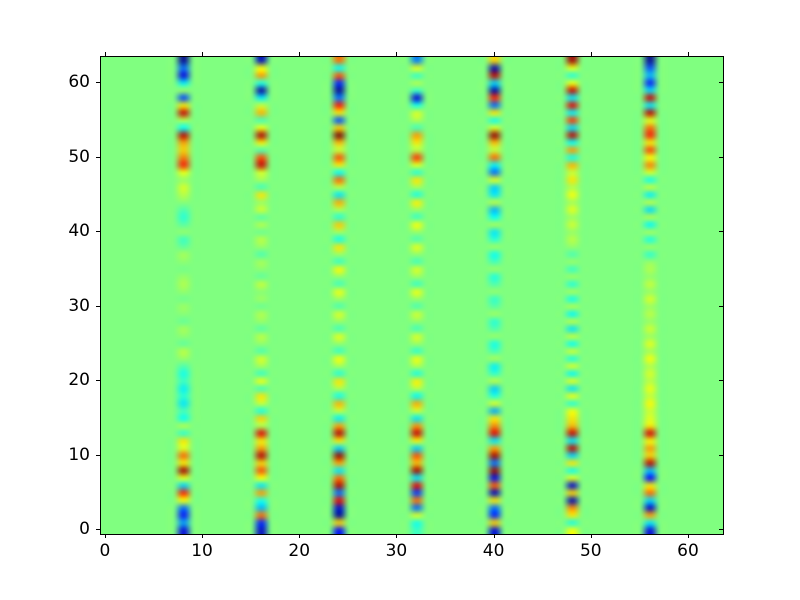 This screenshot has height=600, width=800. I want to click on x-tick-label: 30, so click(396, 551).